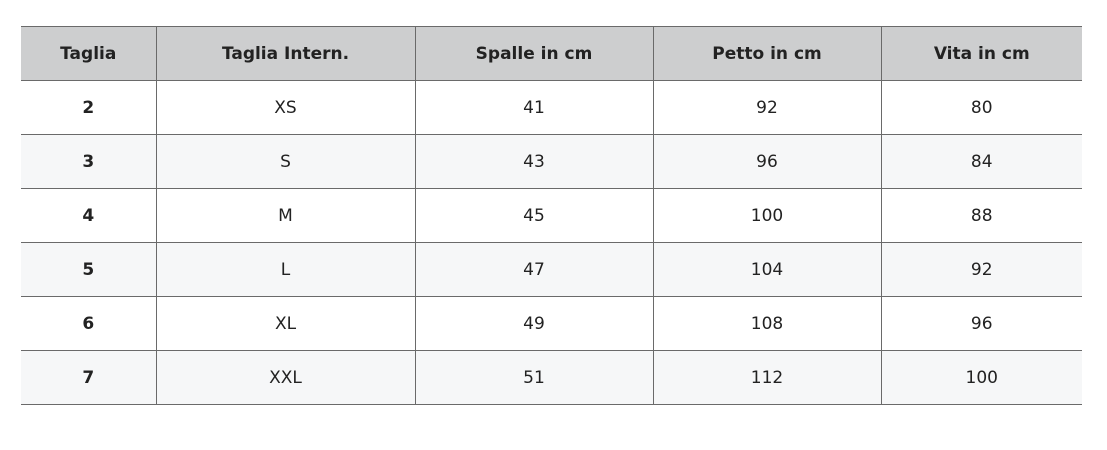 The width and height of the screenshot is (1107, 450). I want to click on header-taglia-intern: Taglia Intern., so click(285, 53).